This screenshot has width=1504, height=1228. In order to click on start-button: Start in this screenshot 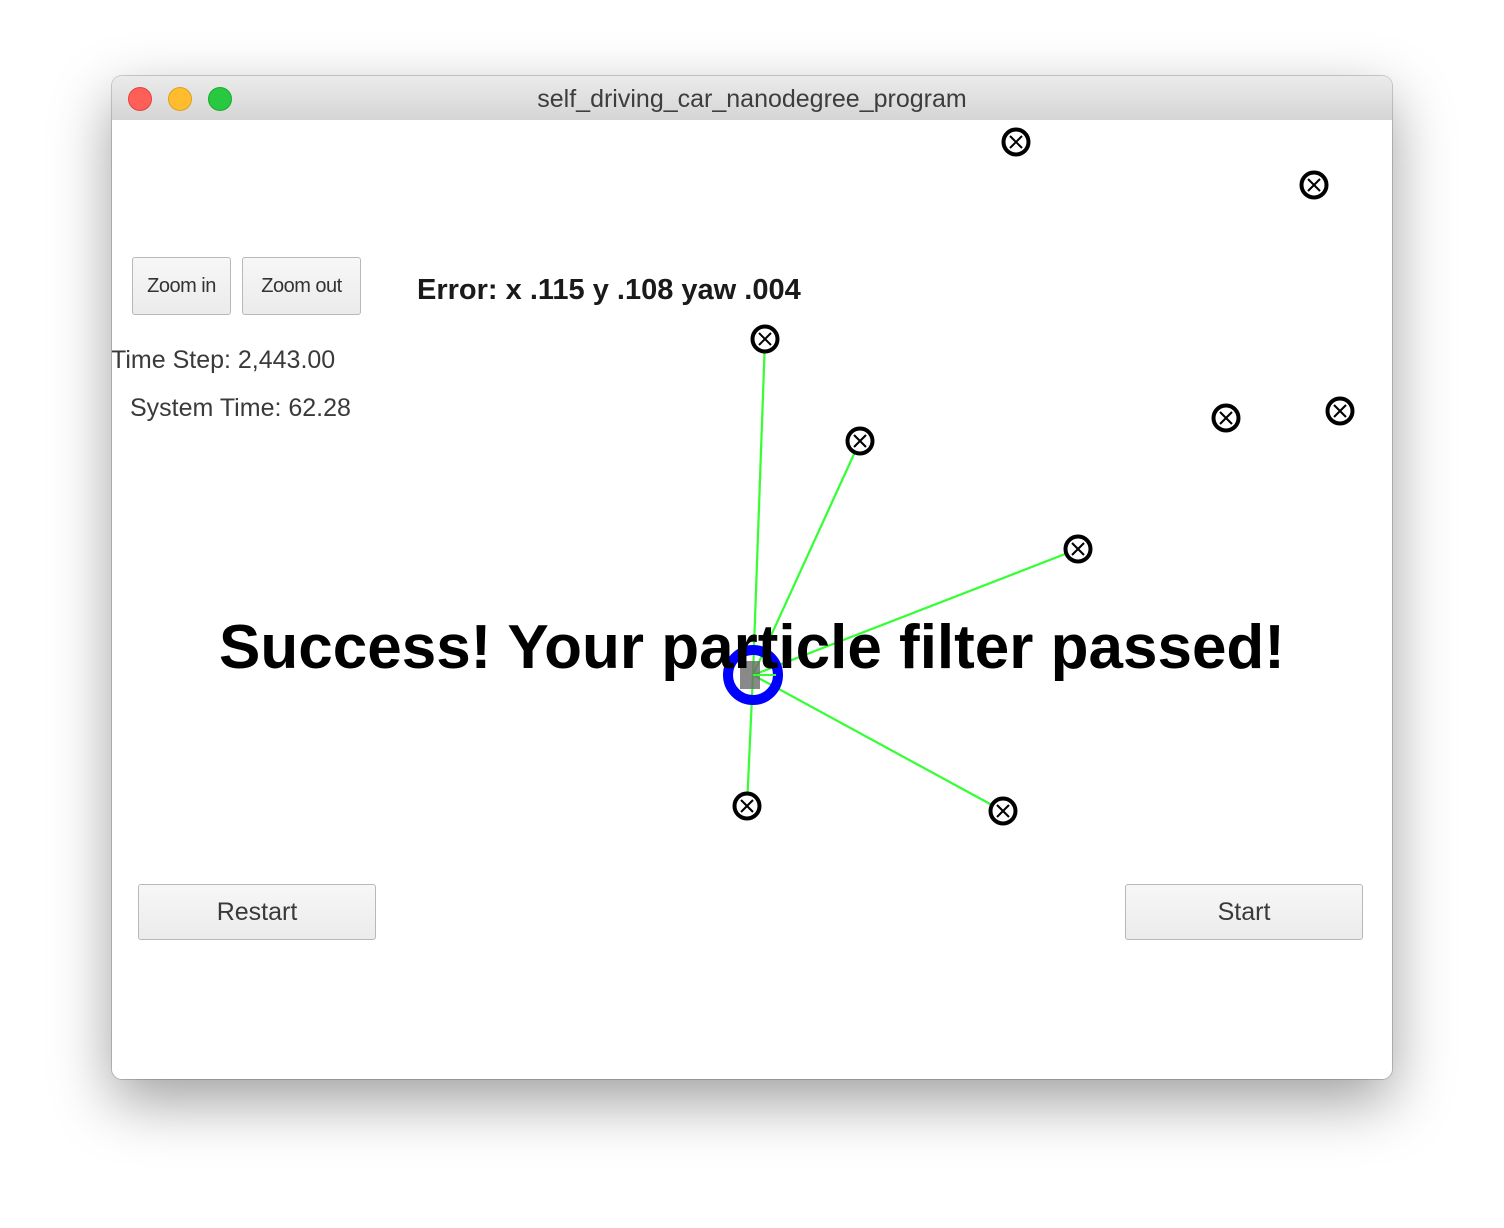, I will do `click(1244, 912)`.